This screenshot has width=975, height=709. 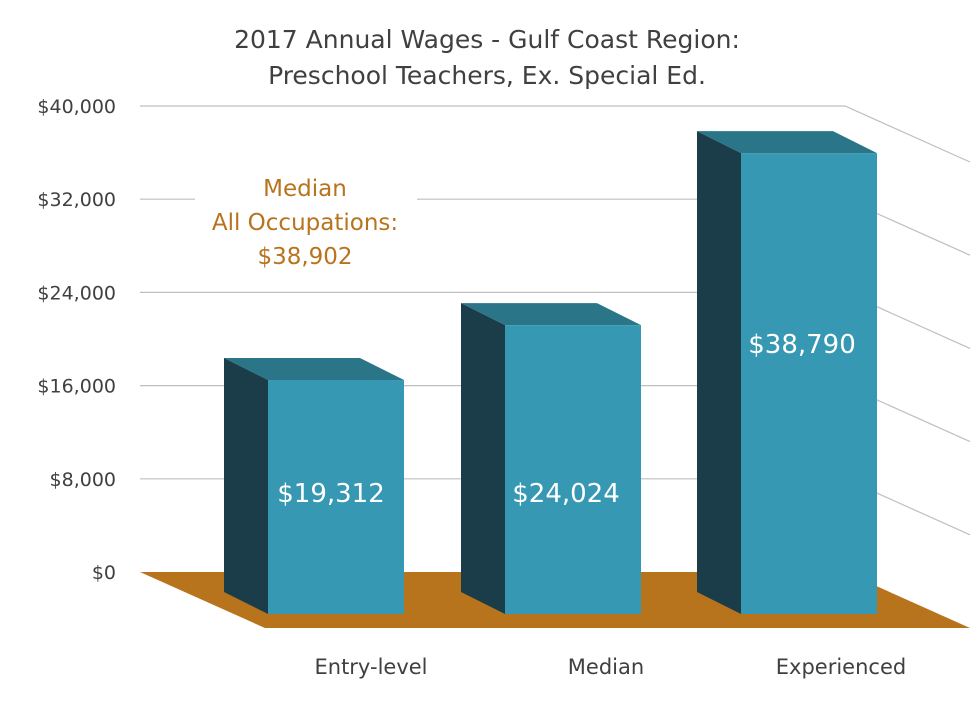 What do you see at coordinates (555, 134) in the screenshot?
I see `gridline` at bounding box center [555, 134].